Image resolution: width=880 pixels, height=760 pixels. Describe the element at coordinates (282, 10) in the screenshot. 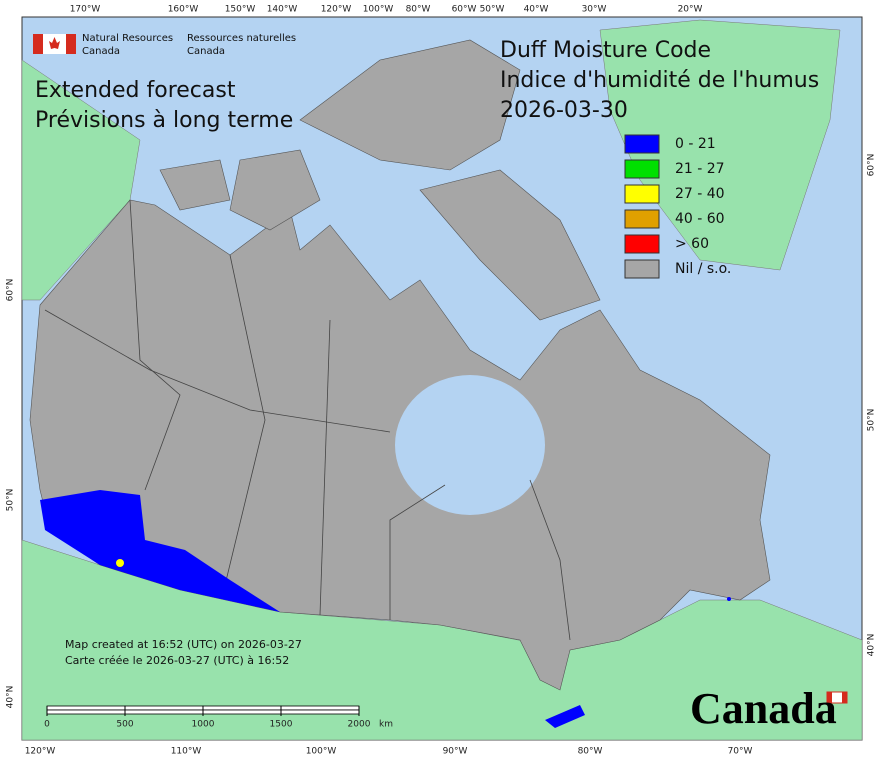

I see `graticule-label: 140°W` at that location.